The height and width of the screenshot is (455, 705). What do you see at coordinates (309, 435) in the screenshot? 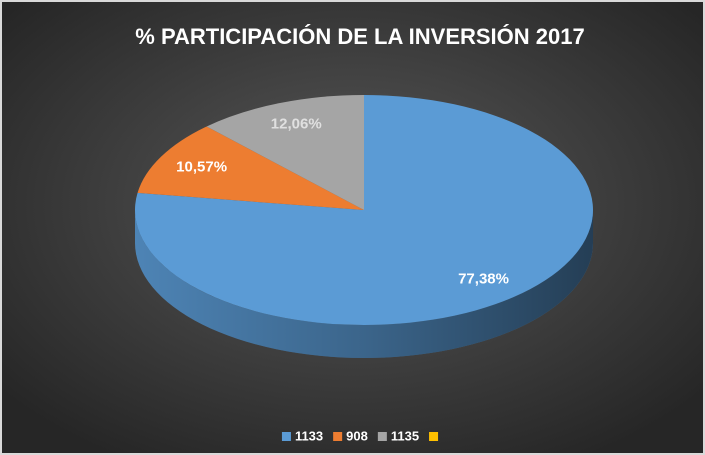
I see `legend-label: 1133` at bounding box center [309, 435].